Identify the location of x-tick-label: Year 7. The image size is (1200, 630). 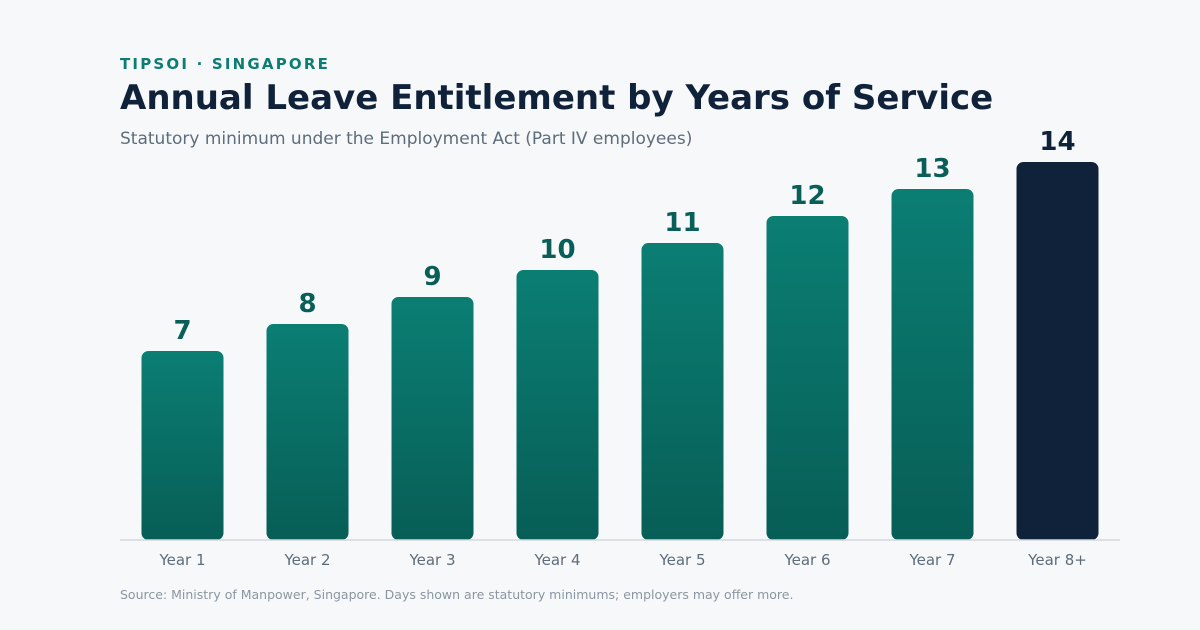
(931, 560).